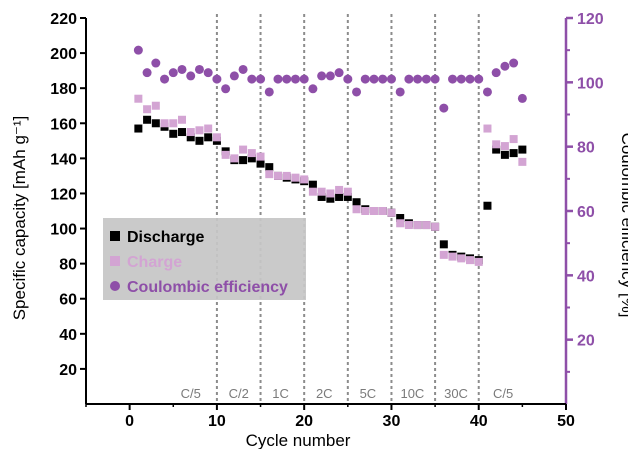  Describe the element at coordinates (586, 212) in the screenshot. I see `y2-tick-label: 60` at that location.